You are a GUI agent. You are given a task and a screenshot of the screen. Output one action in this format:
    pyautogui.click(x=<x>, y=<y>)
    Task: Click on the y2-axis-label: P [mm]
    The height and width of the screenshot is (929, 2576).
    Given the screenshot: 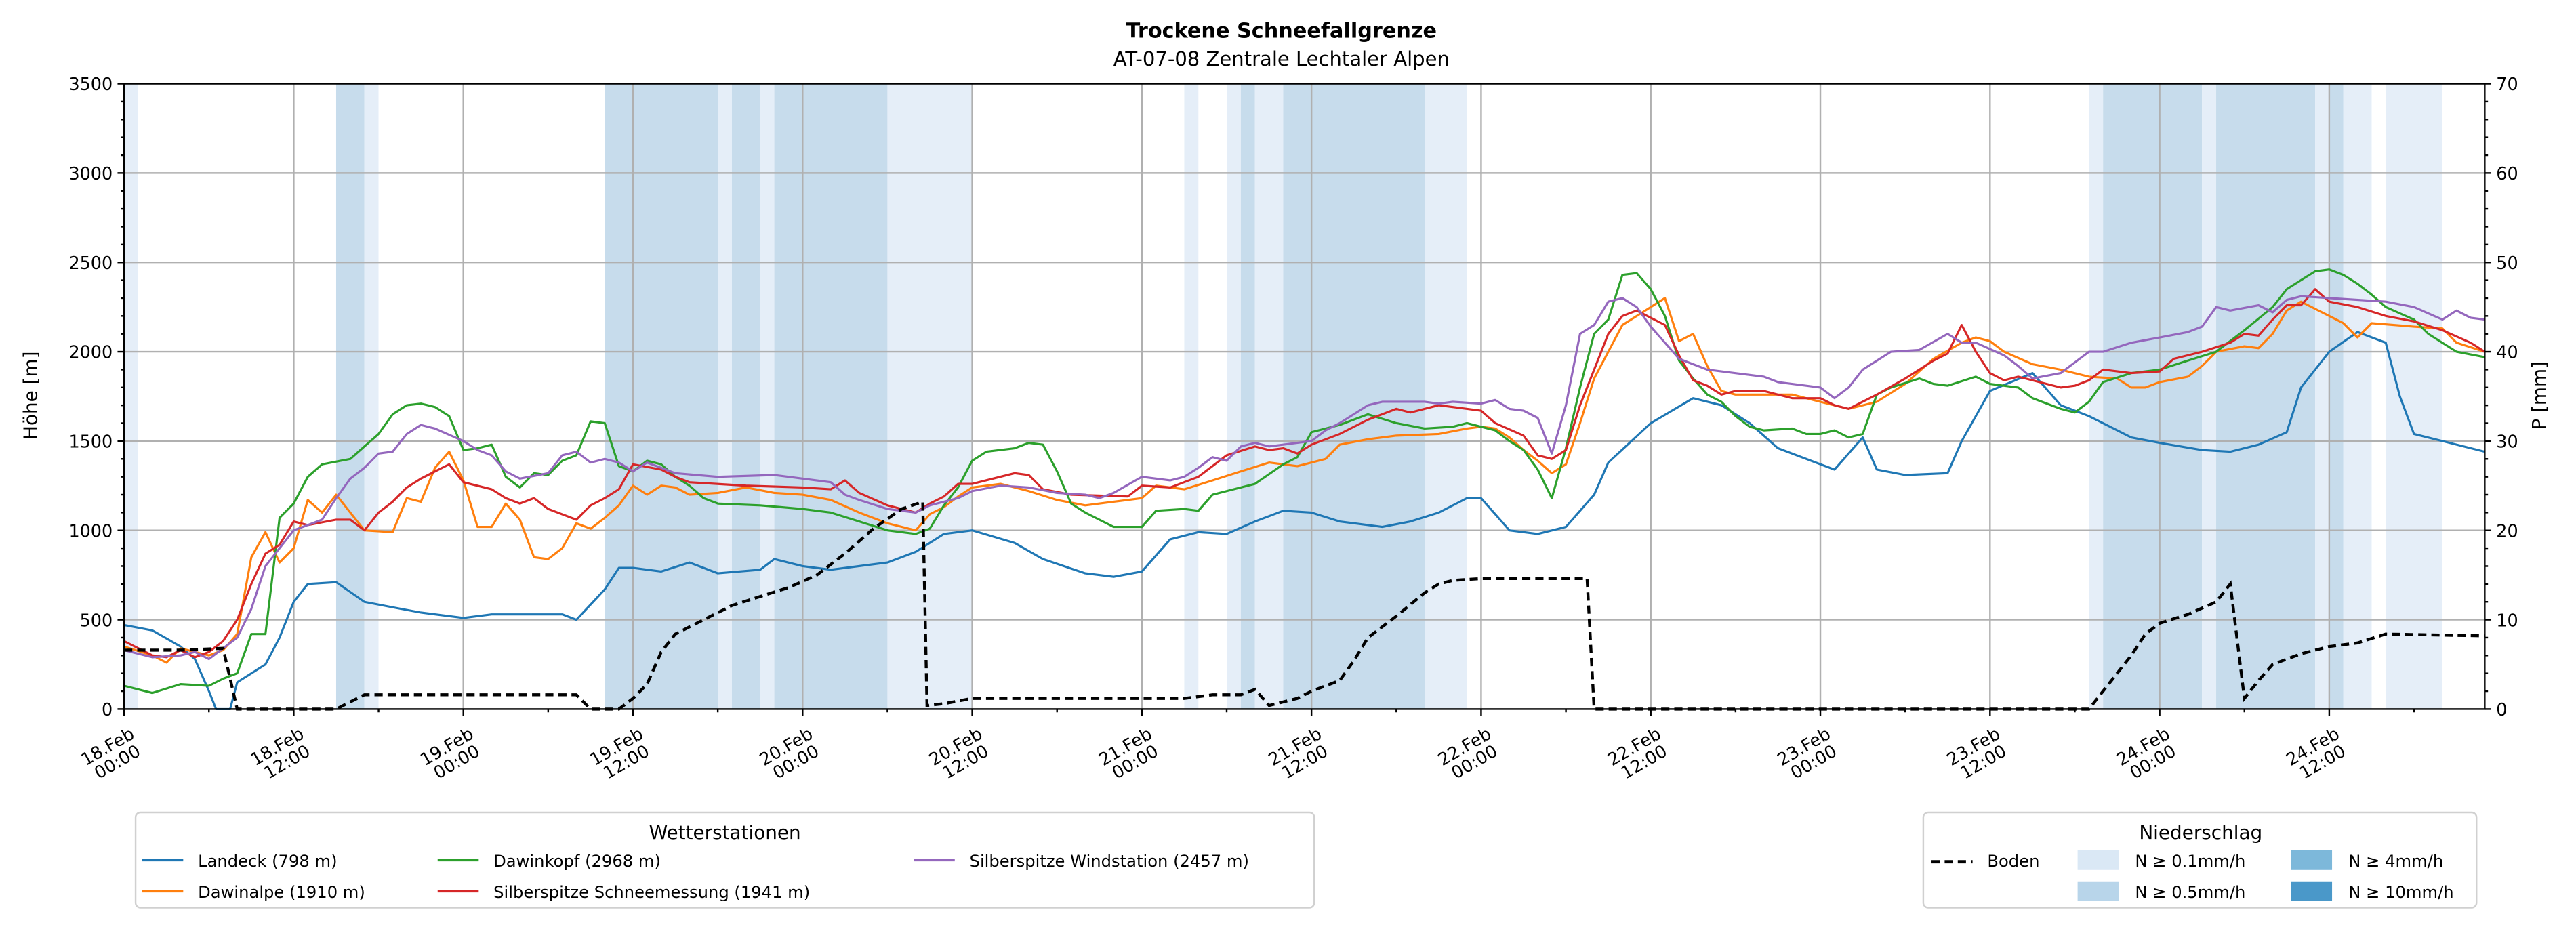 What is the action you would take?
    pyautogui.click(x=2539, y=395)
    